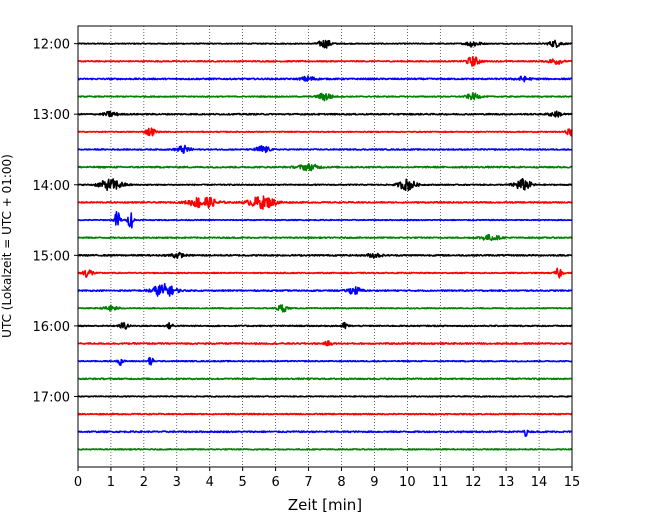 The width and height of the screenshot is (650, 520). I want to click on x-ticks: 0 1 2 3 4 5 6 7 8 9 10 11 12 13 14 15, so click(327, 478).